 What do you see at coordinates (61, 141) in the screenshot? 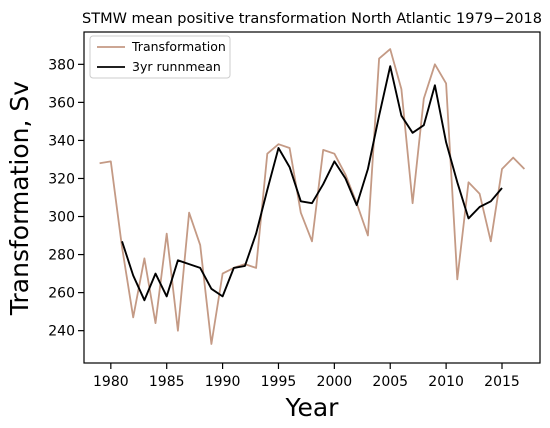
I see `y-tick-label: 340` at bounding box center [61, 141].